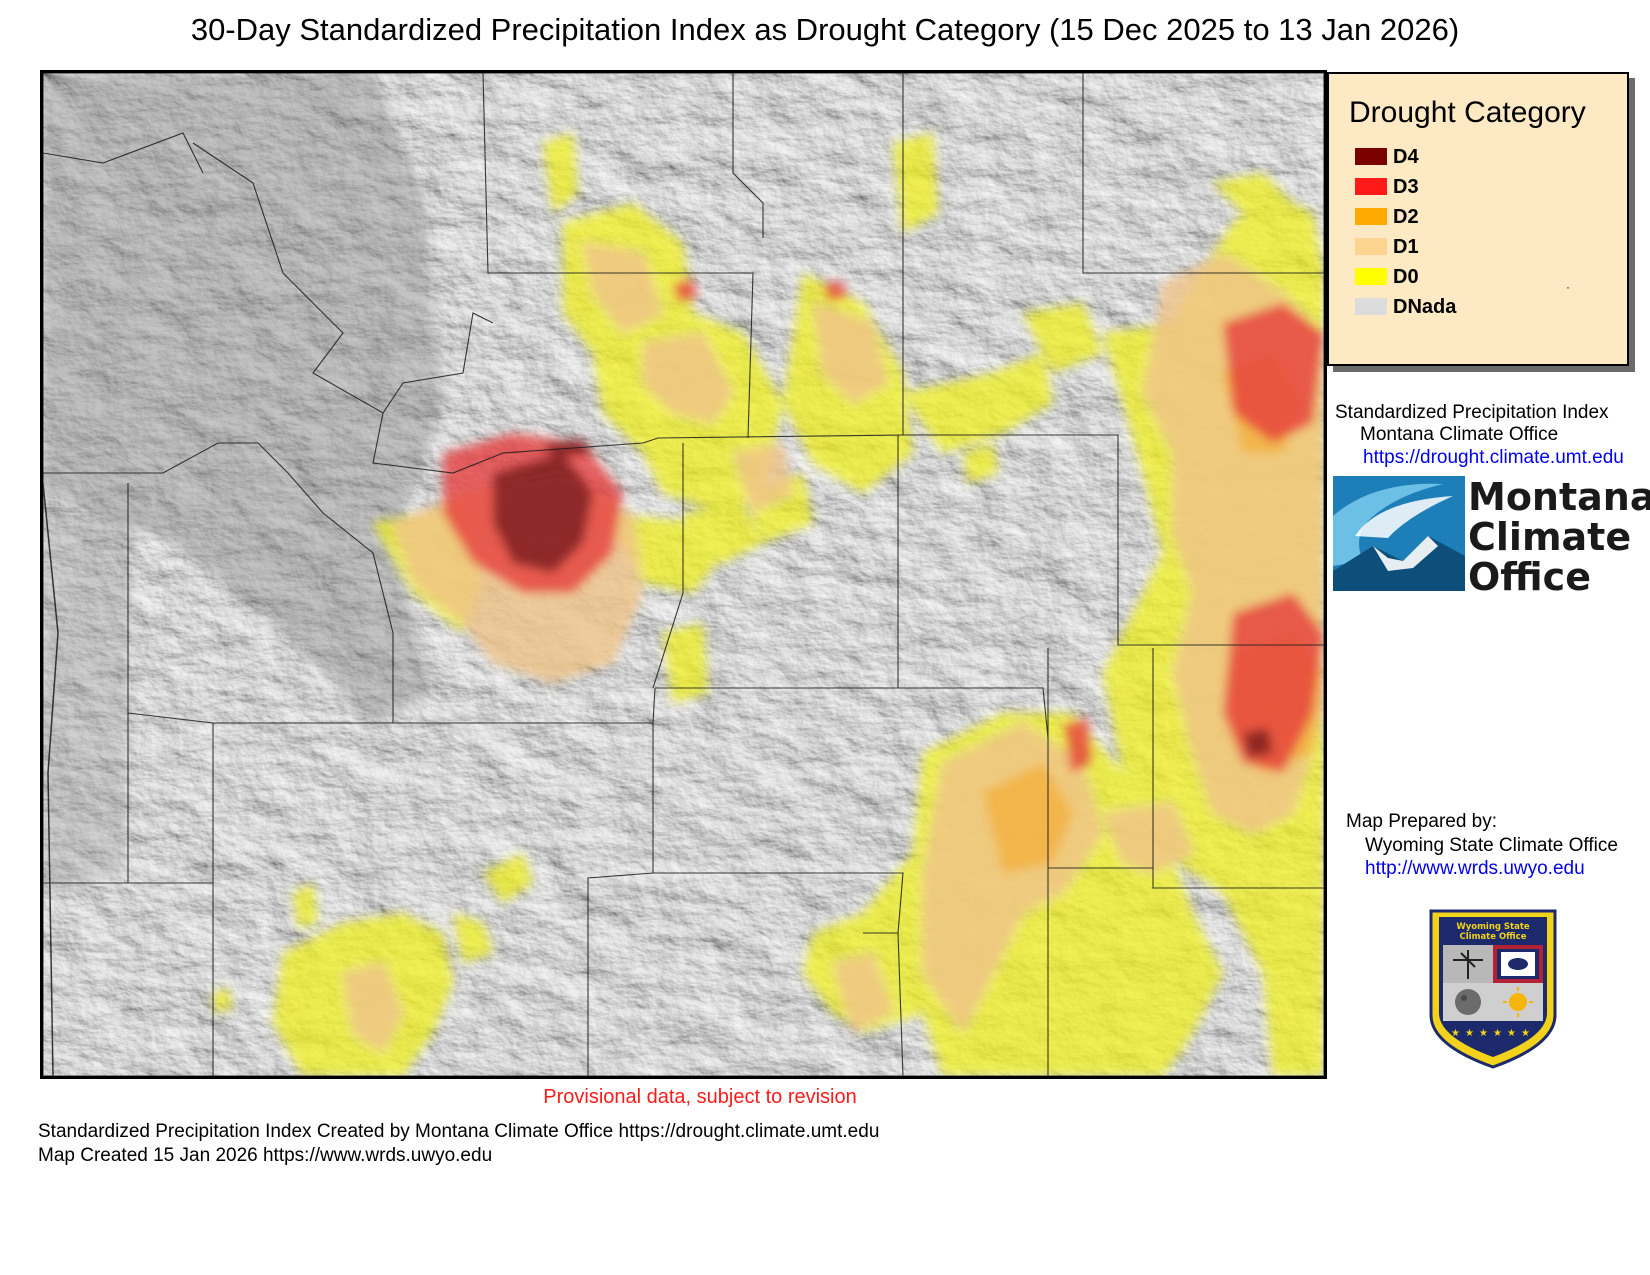 Image resolution: width=1650 pixels, height=1275 pixels. Describe the element at coordinates (1406, 157) in the screenshot. I see `legend-label: D4` at that location.